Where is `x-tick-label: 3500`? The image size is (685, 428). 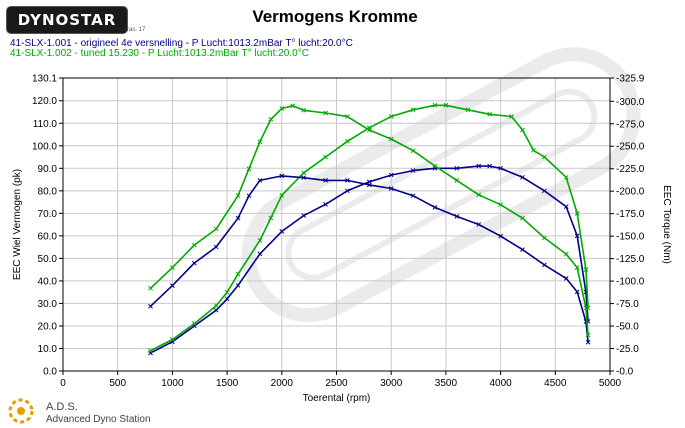 x-tick-label: 3500 is located at coordinates (446, 383).